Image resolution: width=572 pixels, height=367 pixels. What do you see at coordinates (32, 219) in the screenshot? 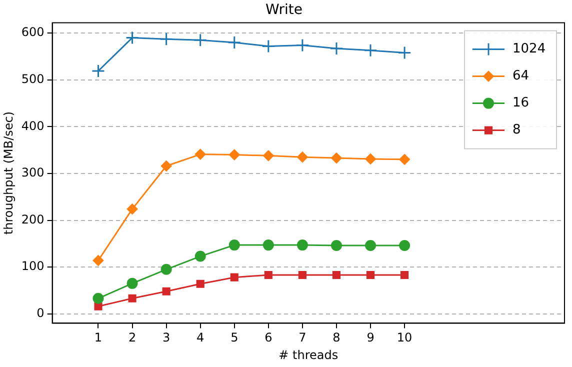
I see `y-tick-label: 200` at bounding box center [32, 219].